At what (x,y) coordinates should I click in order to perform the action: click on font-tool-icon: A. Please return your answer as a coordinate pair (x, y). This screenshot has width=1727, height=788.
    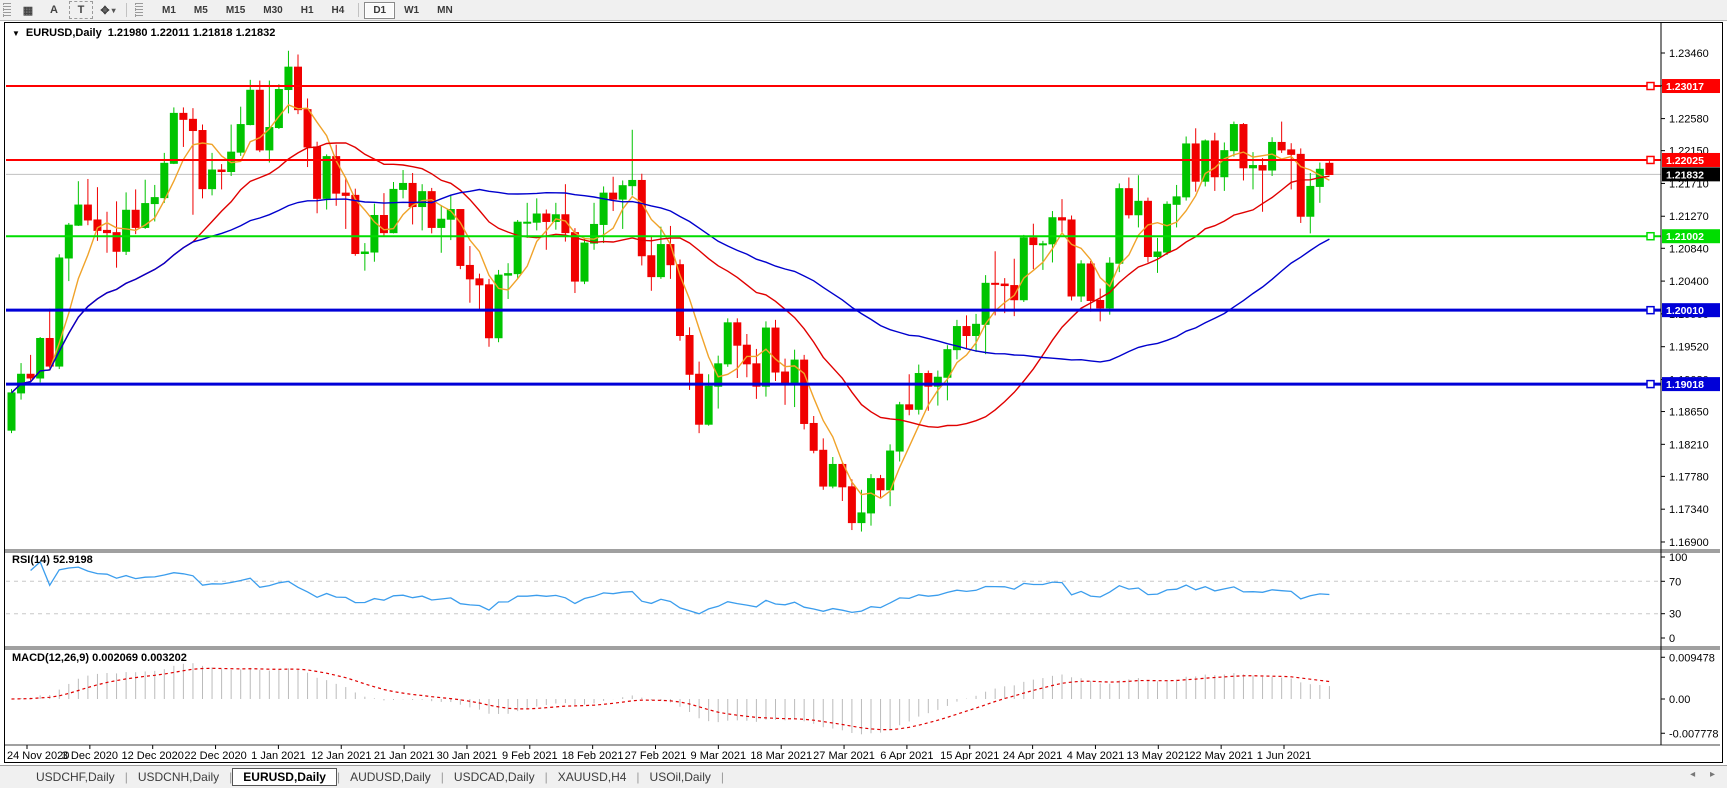
    Looking at the image, I should click on (54, 10).